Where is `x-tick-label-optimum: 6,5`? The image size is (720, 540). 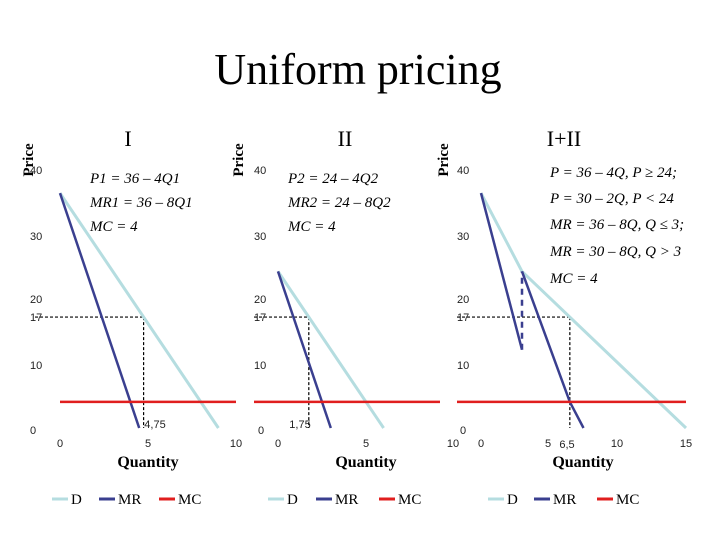 x-tick-label-optimum: 6,5 is located at coordinates (566, 445).